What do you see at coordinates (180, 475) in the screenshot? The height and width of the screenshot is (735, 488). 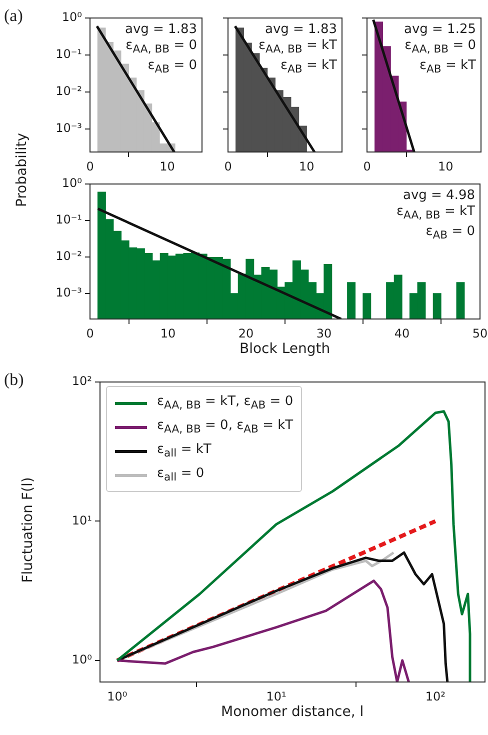 I see `legend-label: ε$_{all}$ = 0` at bounding box center [180, 475].